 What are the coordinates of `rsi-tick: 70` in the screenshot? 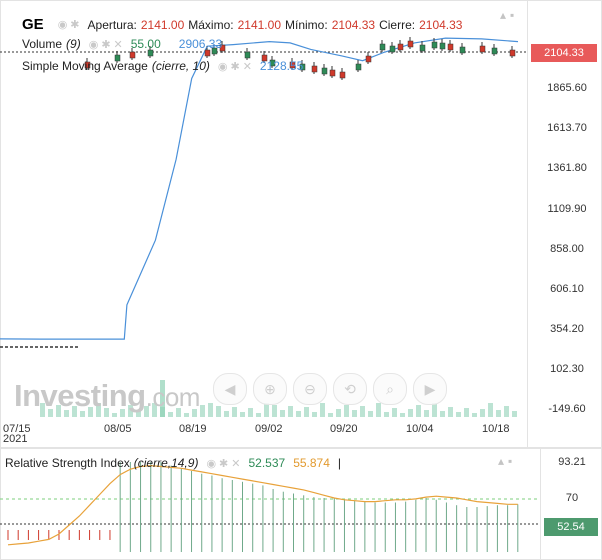 It's located at (572, 498).